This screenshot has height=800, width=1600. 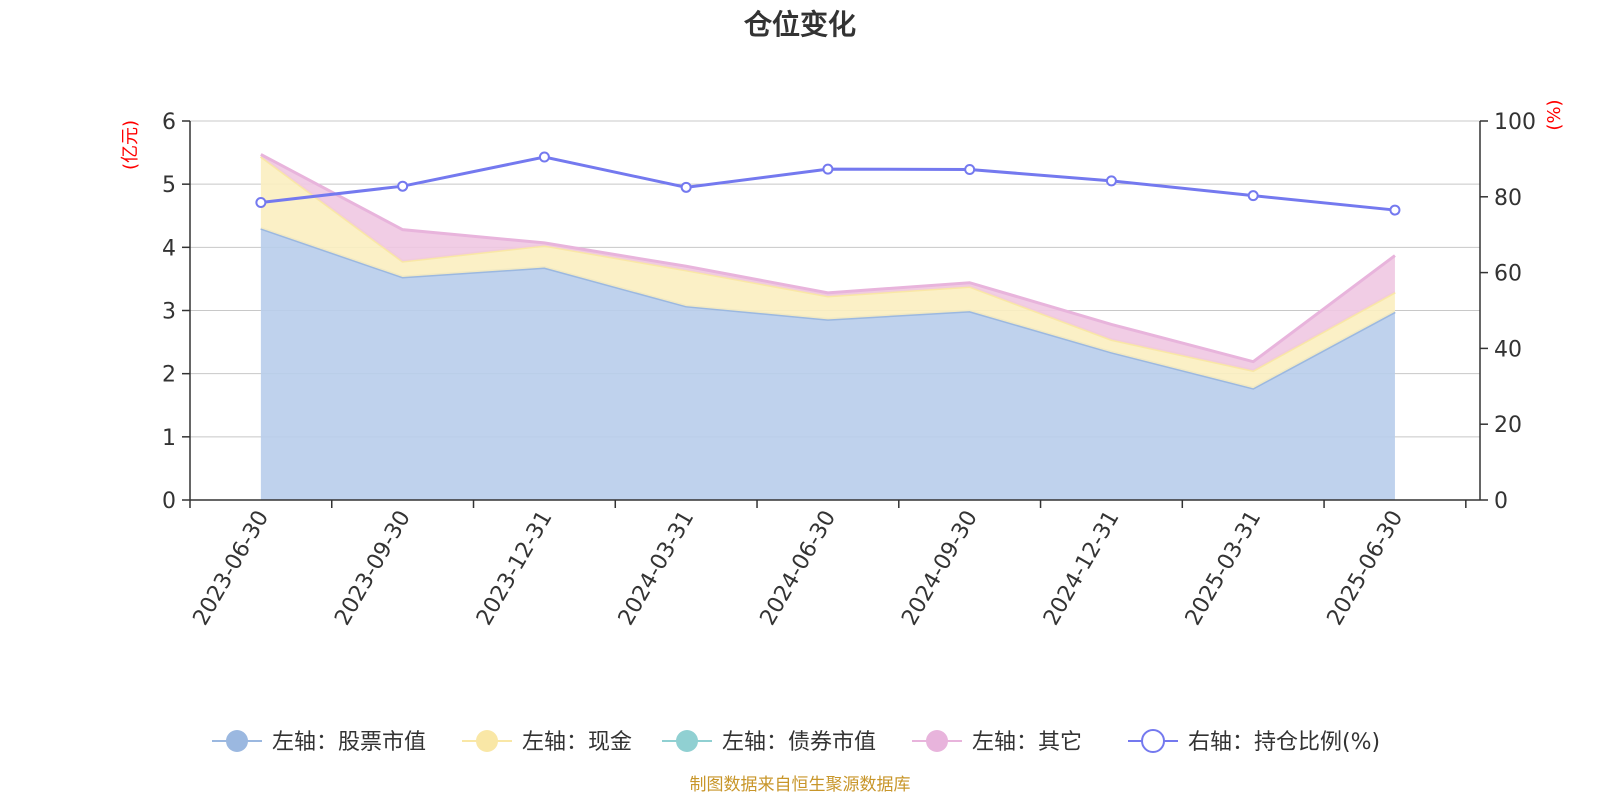 What do you see at coordinates (1501, 501) in the screenshot?
I see `right-tick-label-0: 0` at bounding box center [1501, 501].